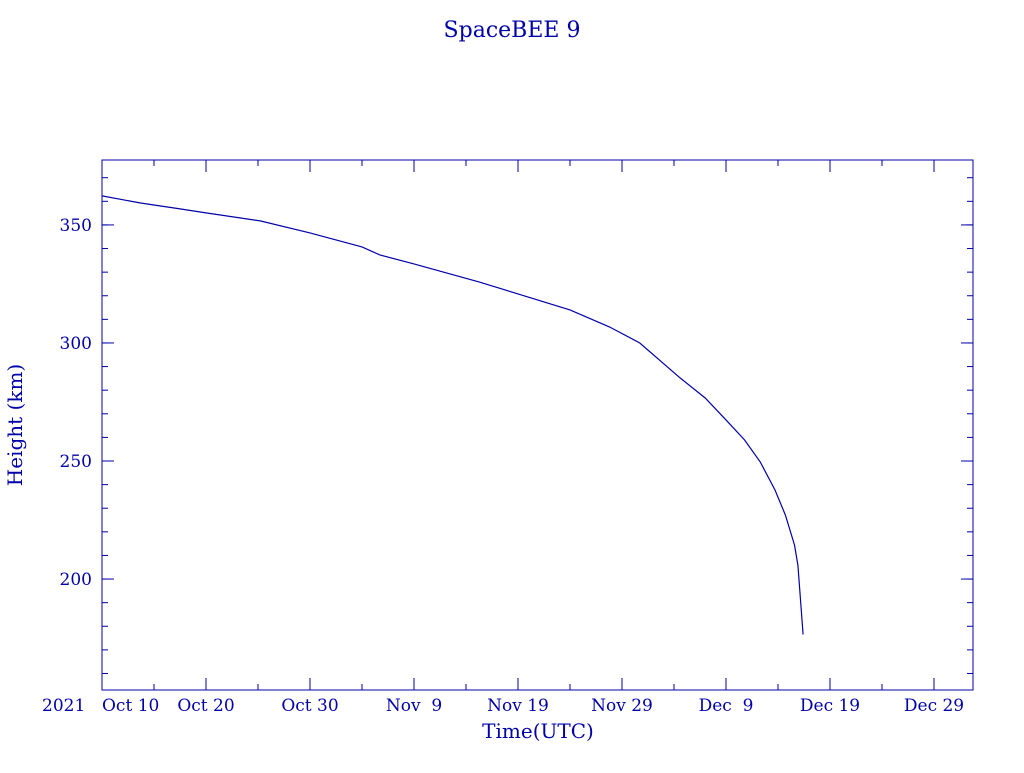 The image size is (1024, 773). What do you see at coordinates (830, 706) in the screenshot?
I see `x-tick-label: Dec 19` at bounding box center [830, 706].